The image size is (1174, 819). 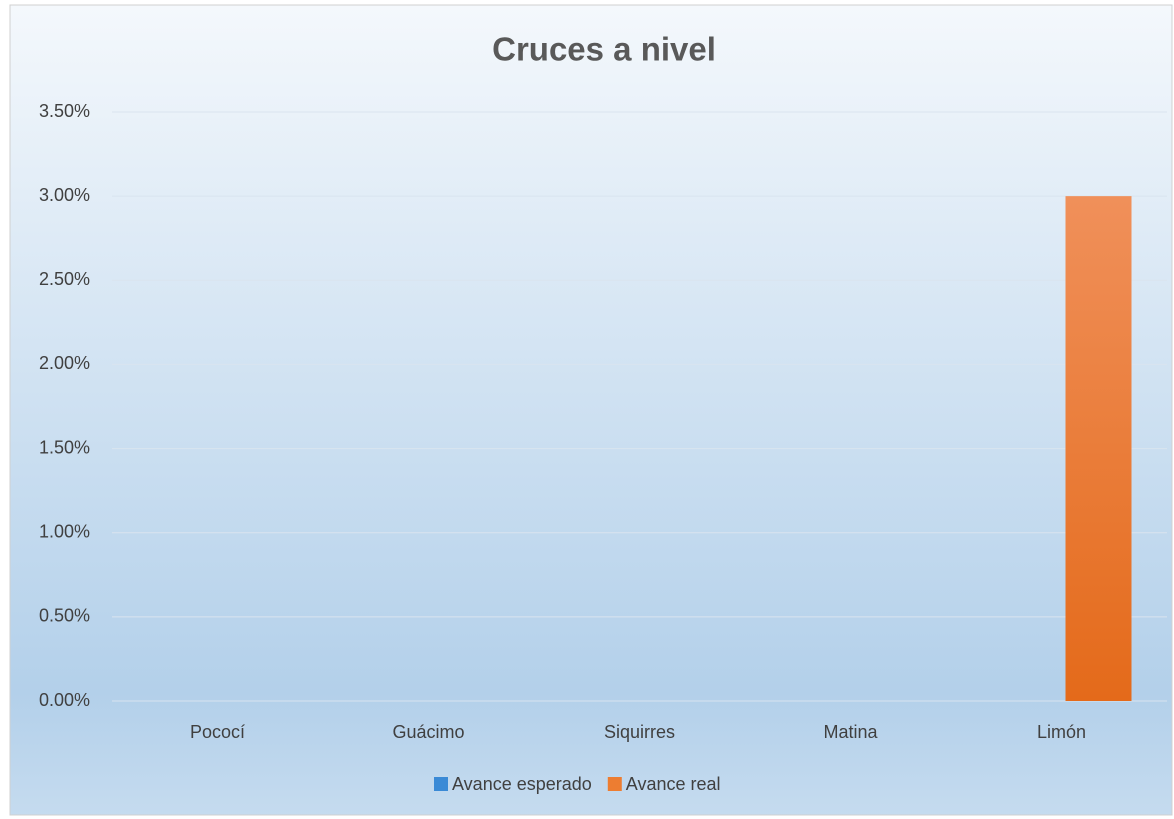 What do you see at coordinates (522, 784) in the screenshot?
I see `legend-label: Avance esperado` at bounding box center [522, 784].